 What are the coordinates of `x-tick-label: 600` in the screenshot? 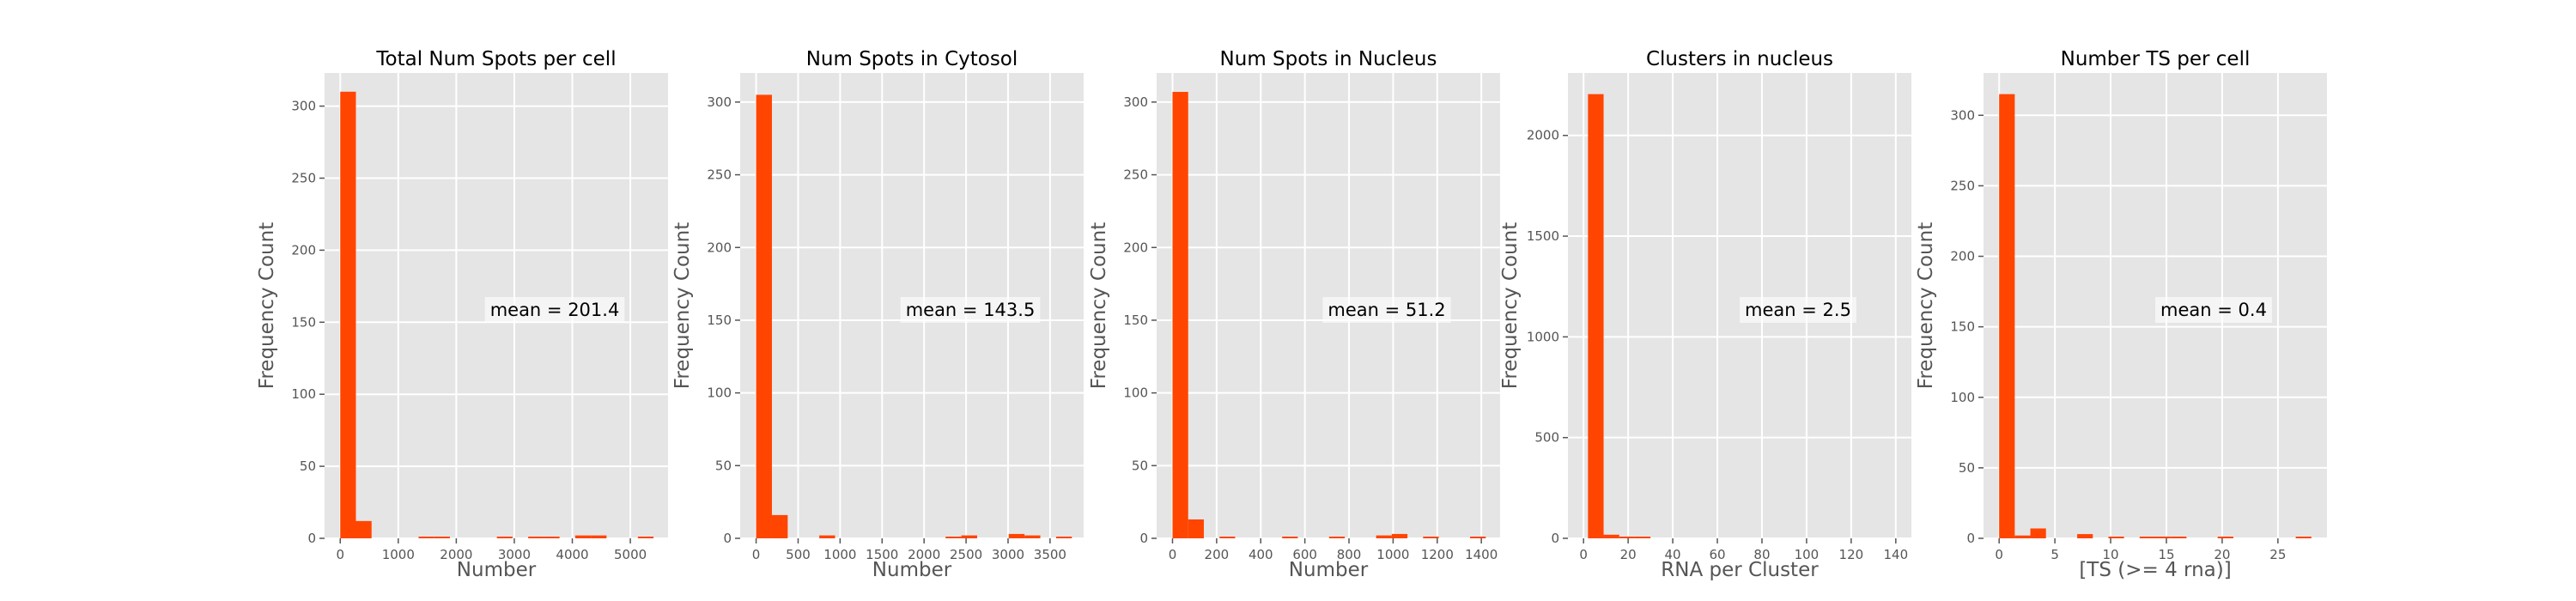 It's located at (1305, 554).